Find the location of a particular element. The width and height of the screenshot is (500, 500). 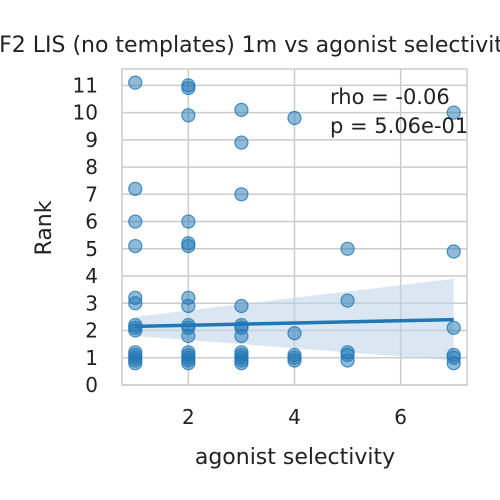

y-tick-label: 7 is located at coordinates (91, 194).